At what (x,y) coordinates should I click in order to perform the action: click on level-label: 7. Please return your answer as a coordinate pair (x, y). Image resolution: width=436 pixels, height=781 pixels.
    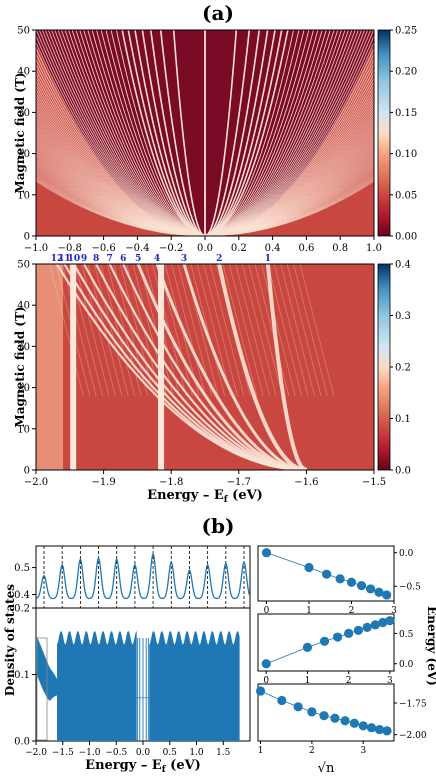
    Looking at the image, I should click on (110, 259).